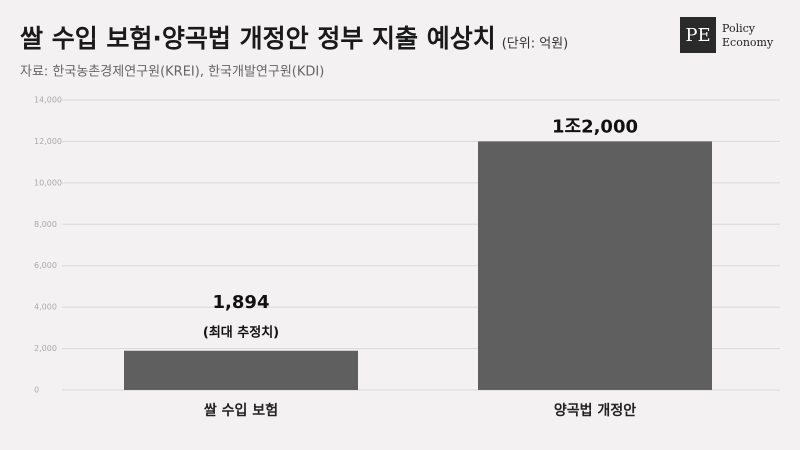 The height and width of the screenshot is (450, 800). I want to click on logo-text: Economy, so click(748, 42).